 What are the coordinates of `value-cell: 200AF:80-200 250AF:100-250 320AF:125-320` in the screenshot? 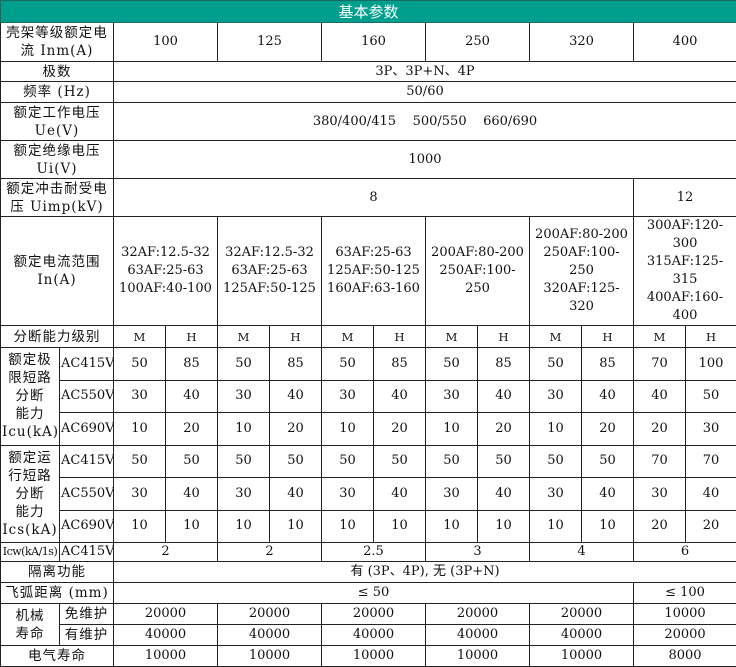 It's located at (582, 271).